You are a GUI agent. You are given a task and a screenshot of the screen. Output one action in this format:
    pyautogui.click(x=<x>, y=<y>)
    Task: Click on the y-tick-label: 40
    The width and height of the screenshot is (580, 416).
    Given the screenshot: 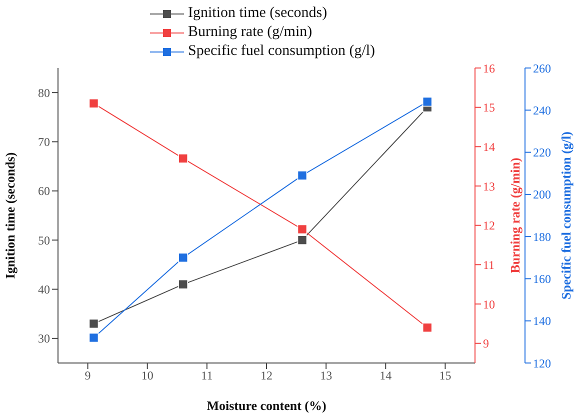 What is the action you would take?
    pyautogui.click(x=44, y=289)
    